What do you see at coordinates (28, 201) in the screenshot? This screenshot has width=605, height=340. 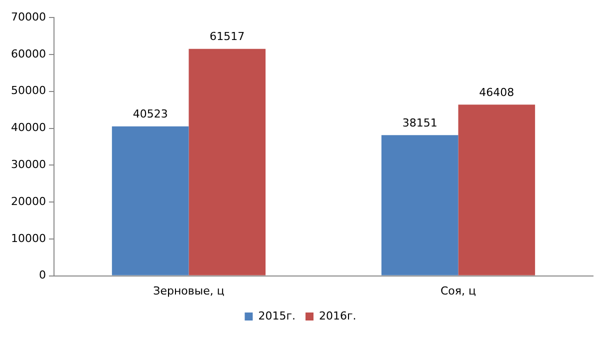 I see `y-tick-label: 20000` at bounding box center [28, 201].